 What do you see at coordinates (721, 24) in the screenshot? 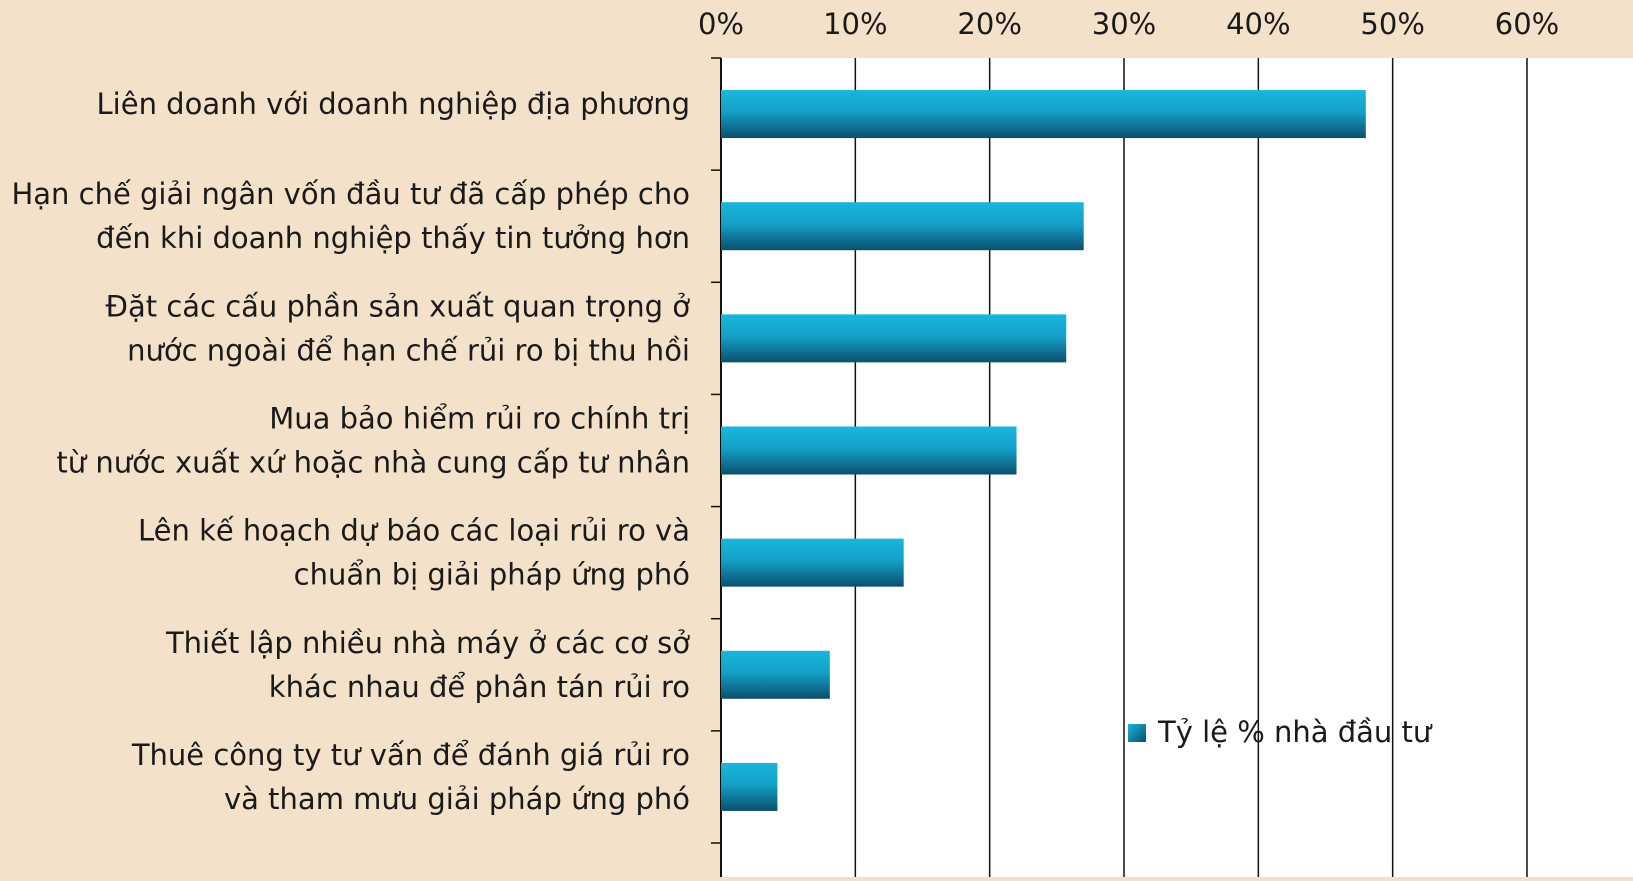
I see `x-tick-label: 0%` at bounding box center [721, 24].